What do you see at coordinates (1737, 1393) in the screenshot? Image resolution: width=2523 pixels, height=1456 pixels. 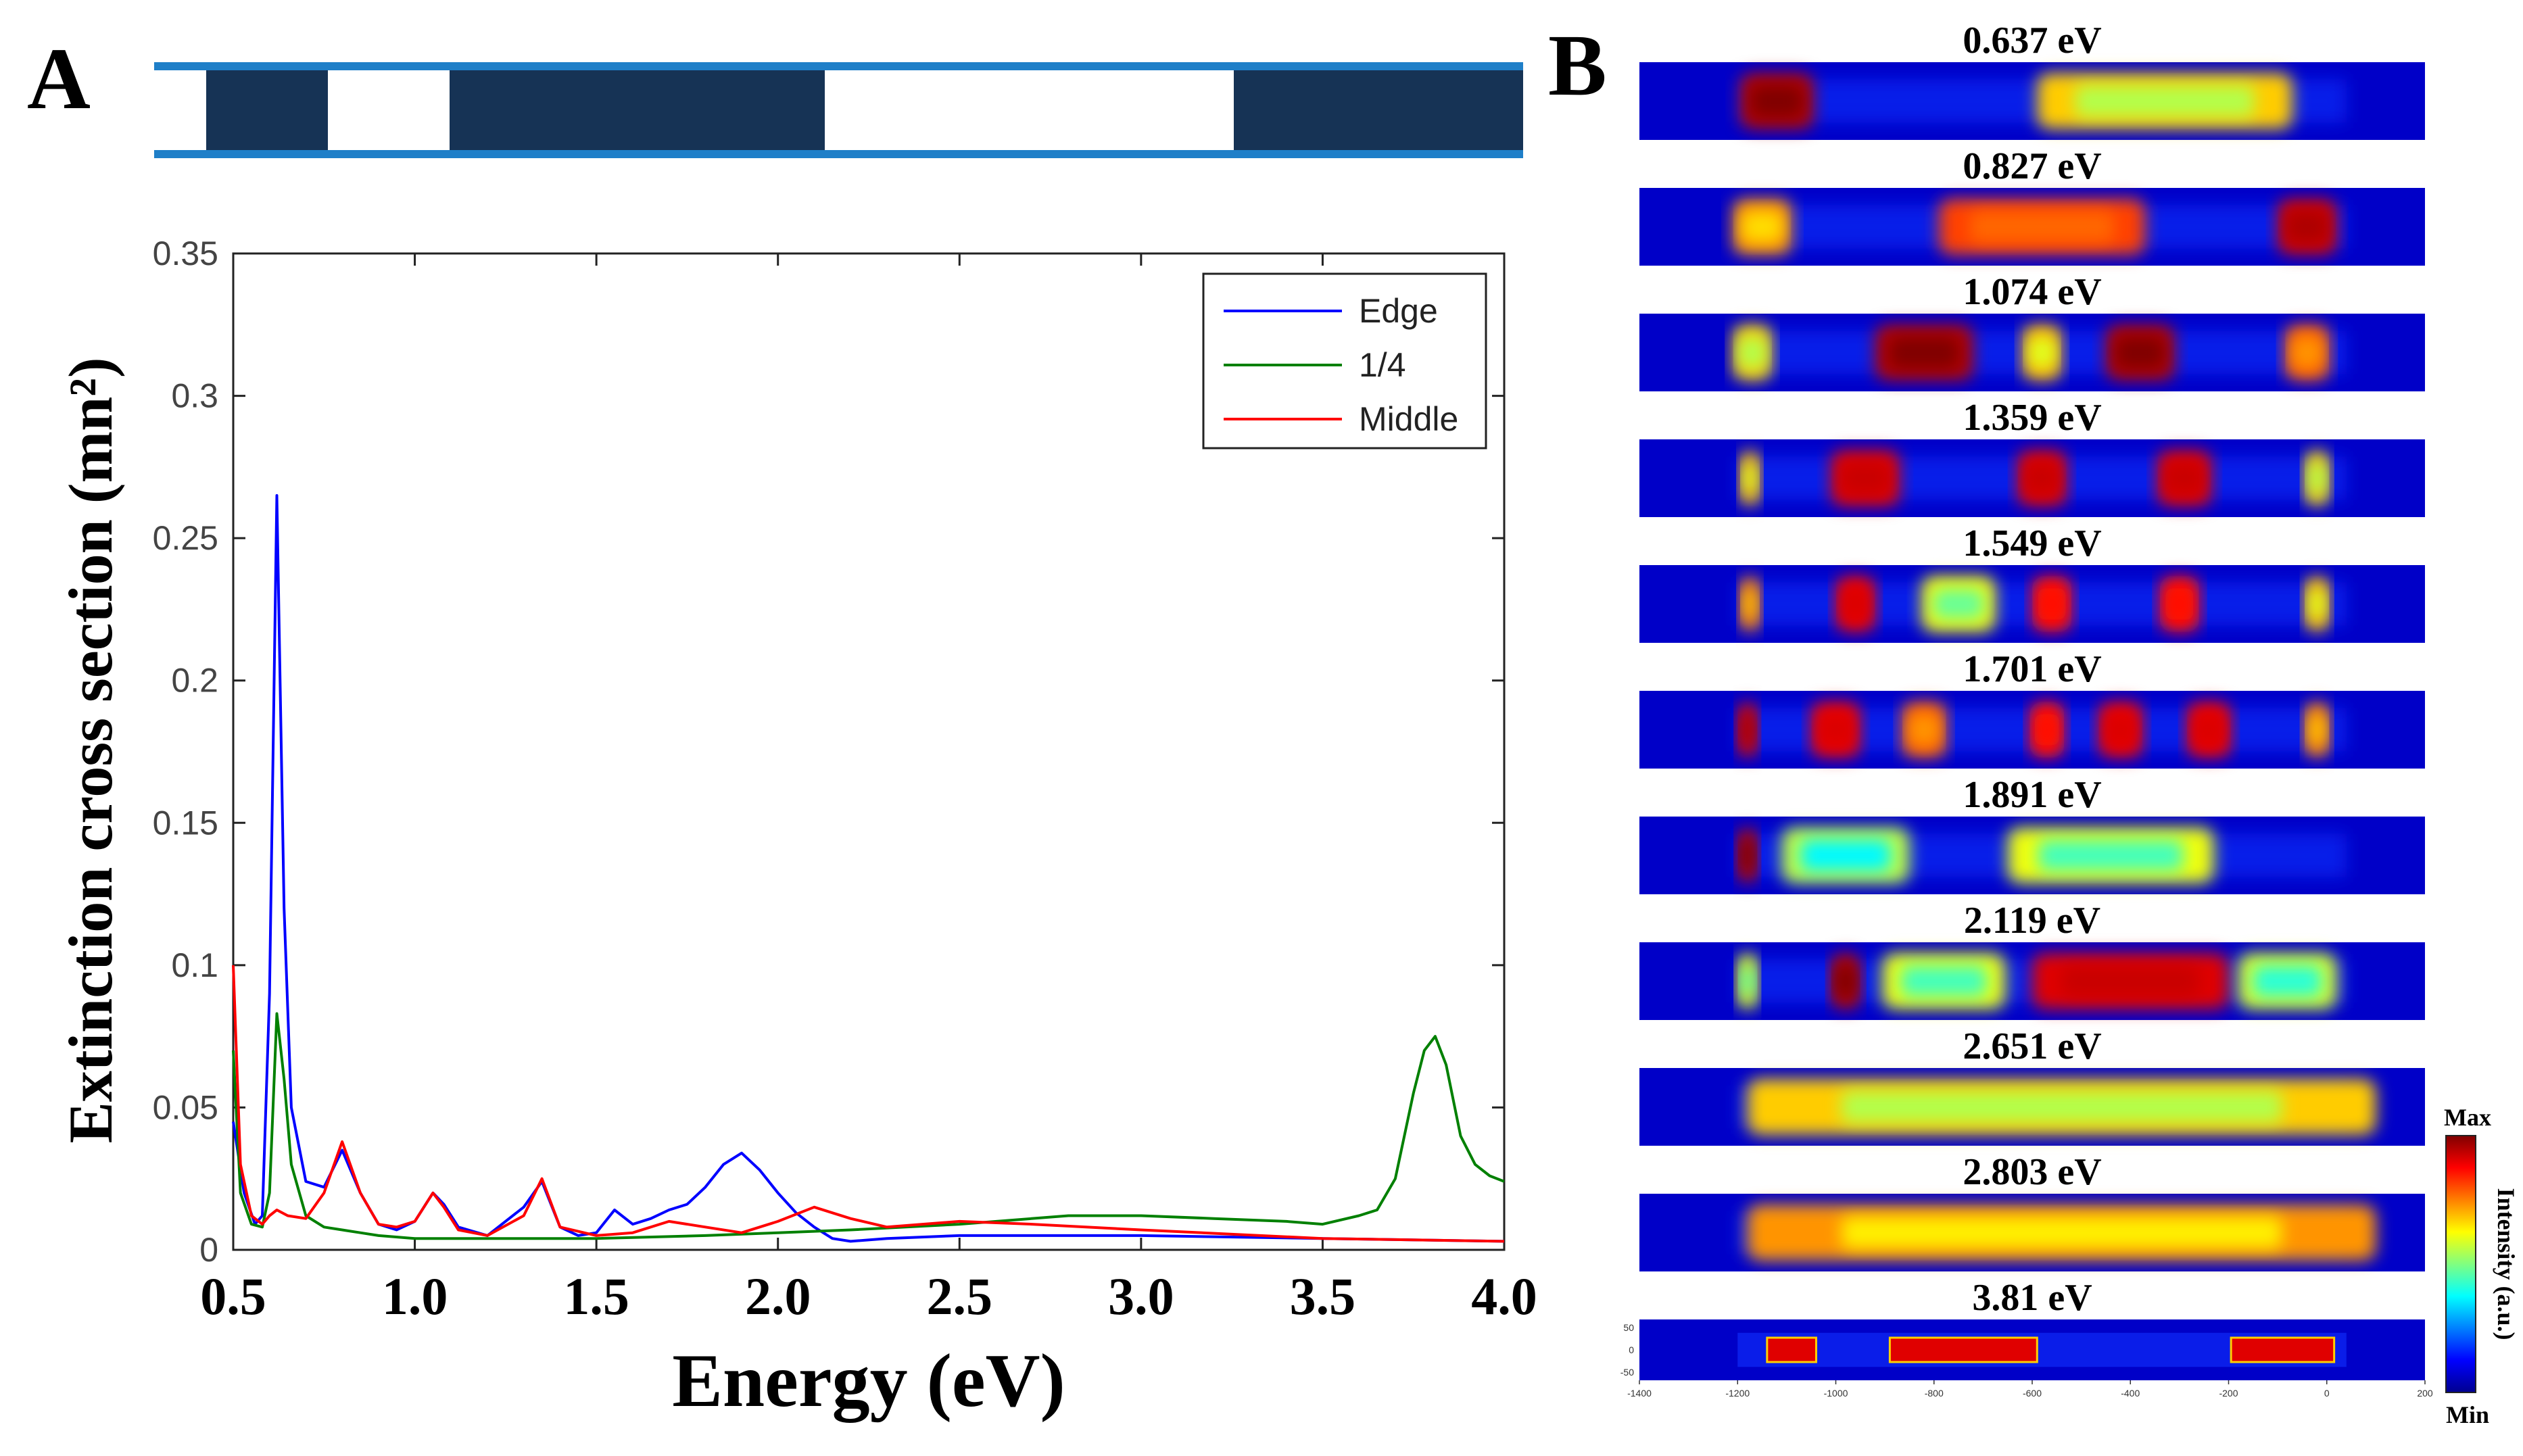 I see `heatmap-x-tick-label: -1200` at bounding box center [1737, 1393].